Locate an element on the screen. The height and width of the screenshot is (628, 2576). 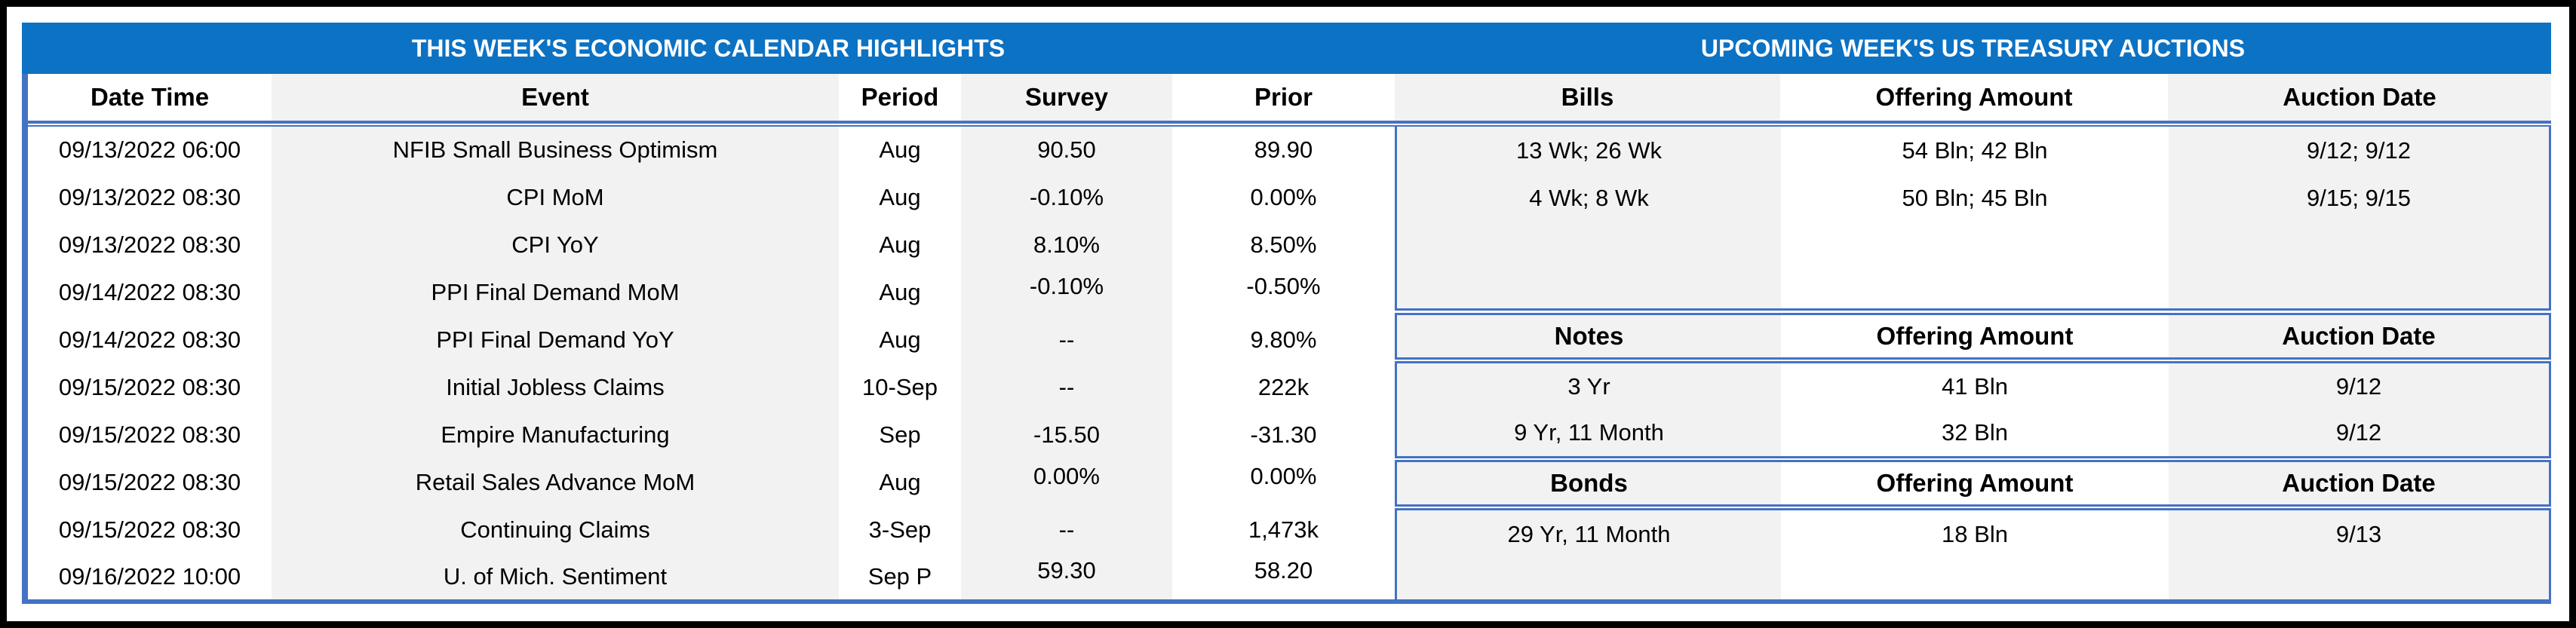
header-bonds: Bonds is located at coordinates (1589, 483).